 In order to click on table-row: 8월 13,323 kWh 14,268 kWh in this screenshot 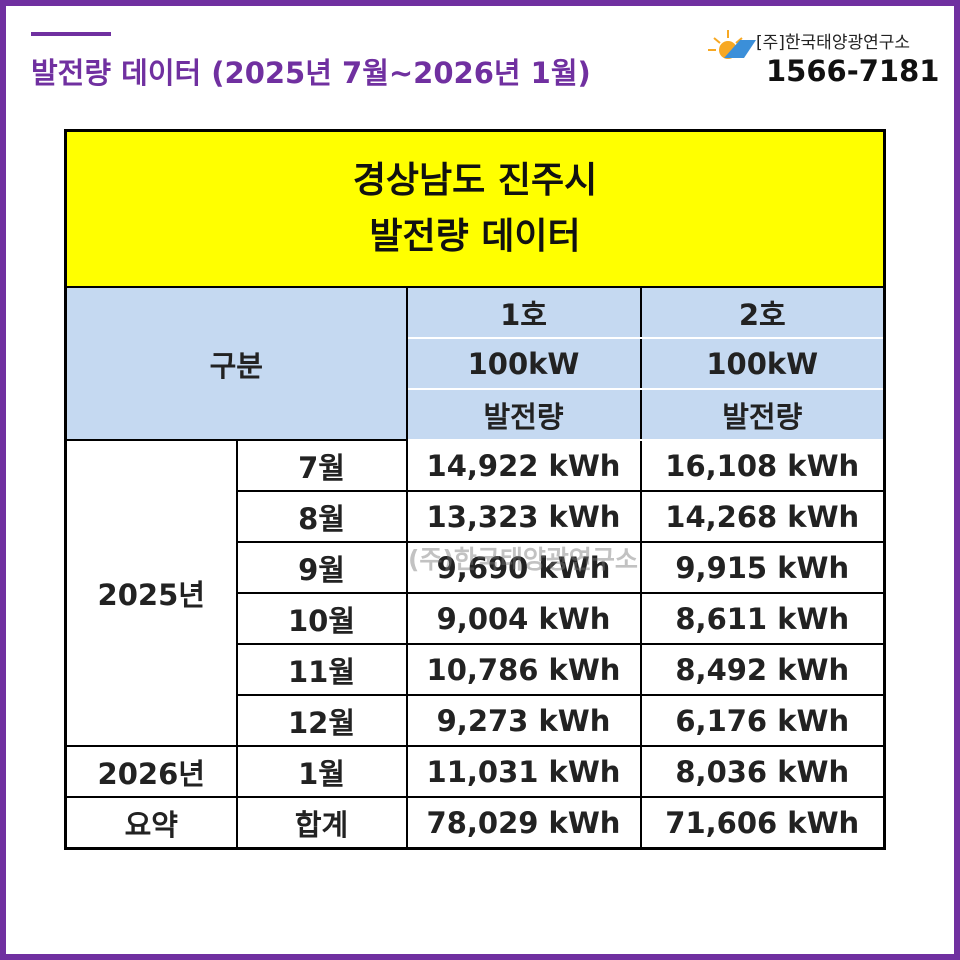, I will do `click(476, 516)`.